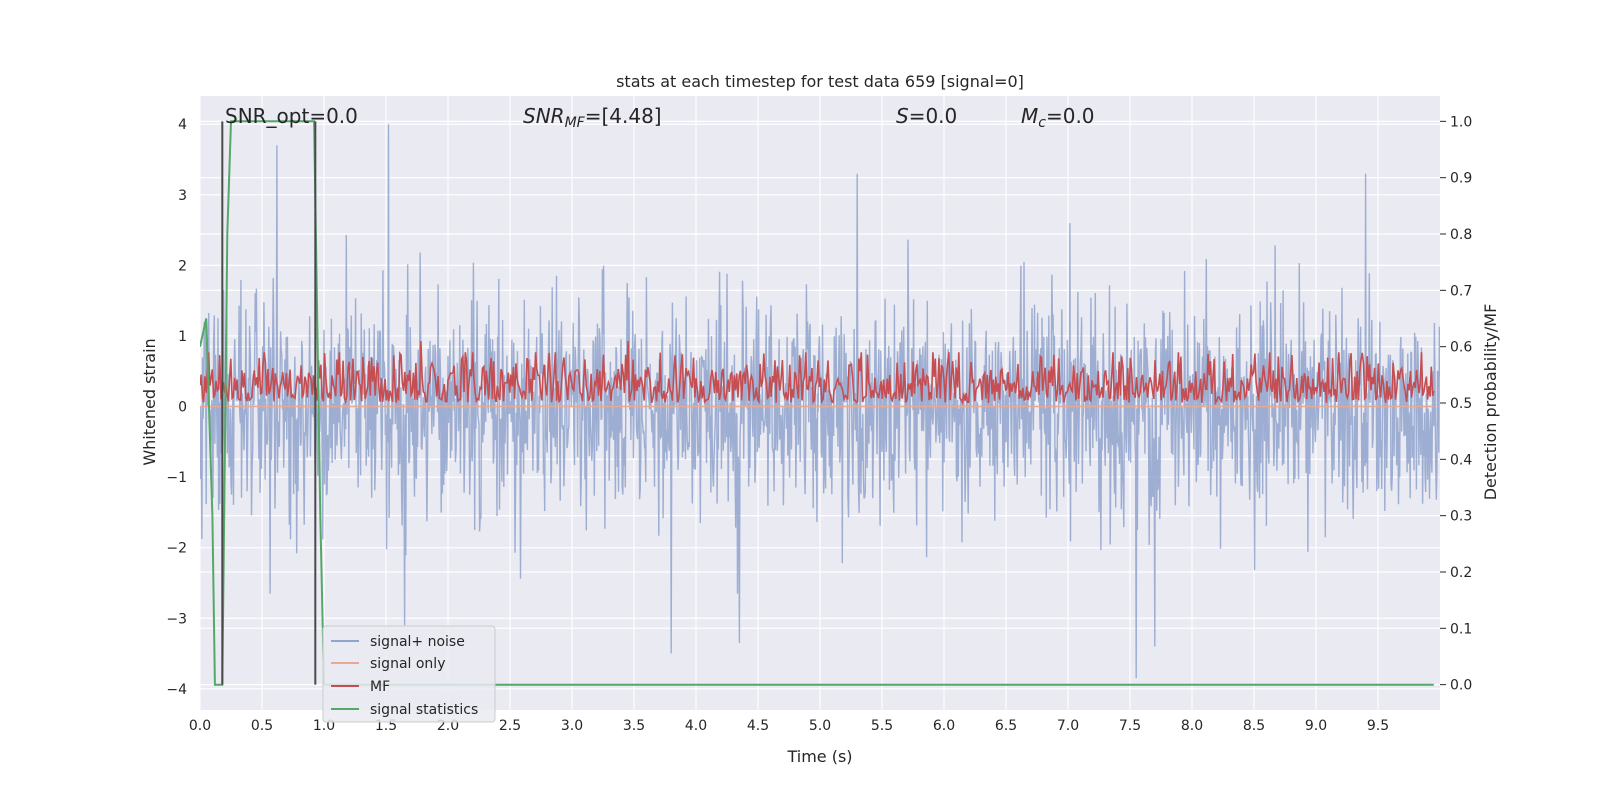 This screenshot has width=1600, height=800. Describe the element at coordinates (1461, 629) in the screenshot. I see `y-right-tick-label: 0.1` at that location.